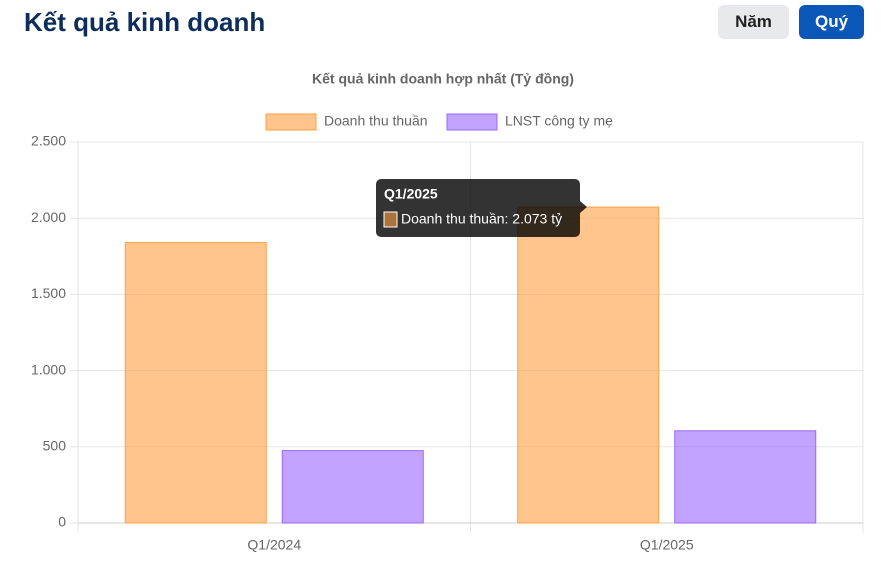 The image size is (881, 576). I want to click on page-title: Kết quả kinh doanh, so click(145, 22).